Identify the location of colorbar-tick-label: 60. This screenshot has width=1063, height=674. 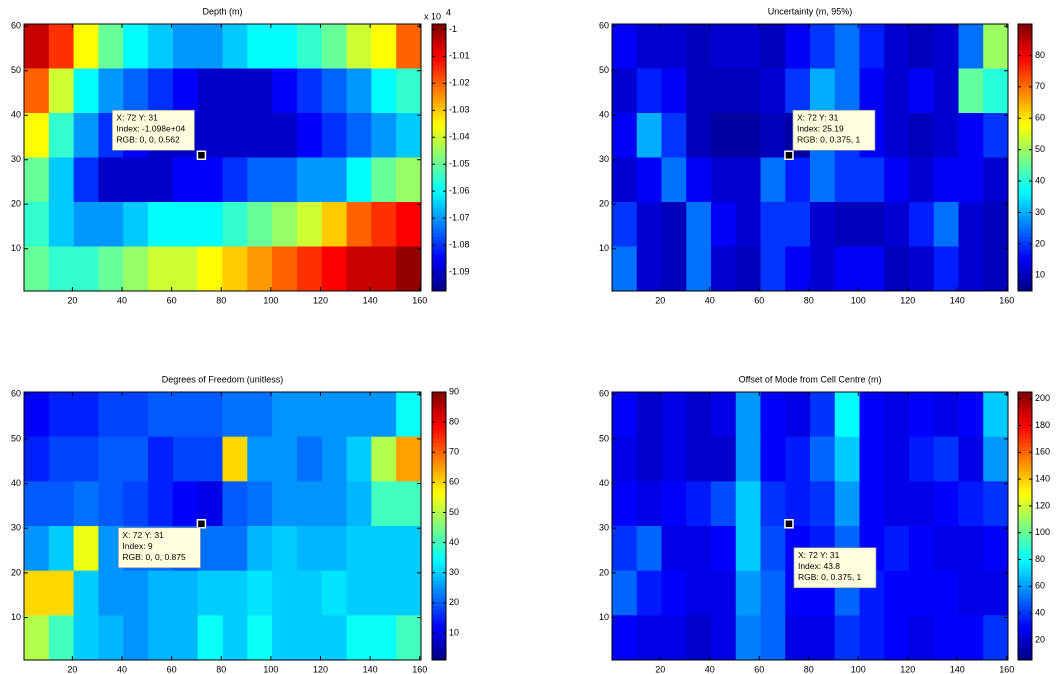
(1040, 118).